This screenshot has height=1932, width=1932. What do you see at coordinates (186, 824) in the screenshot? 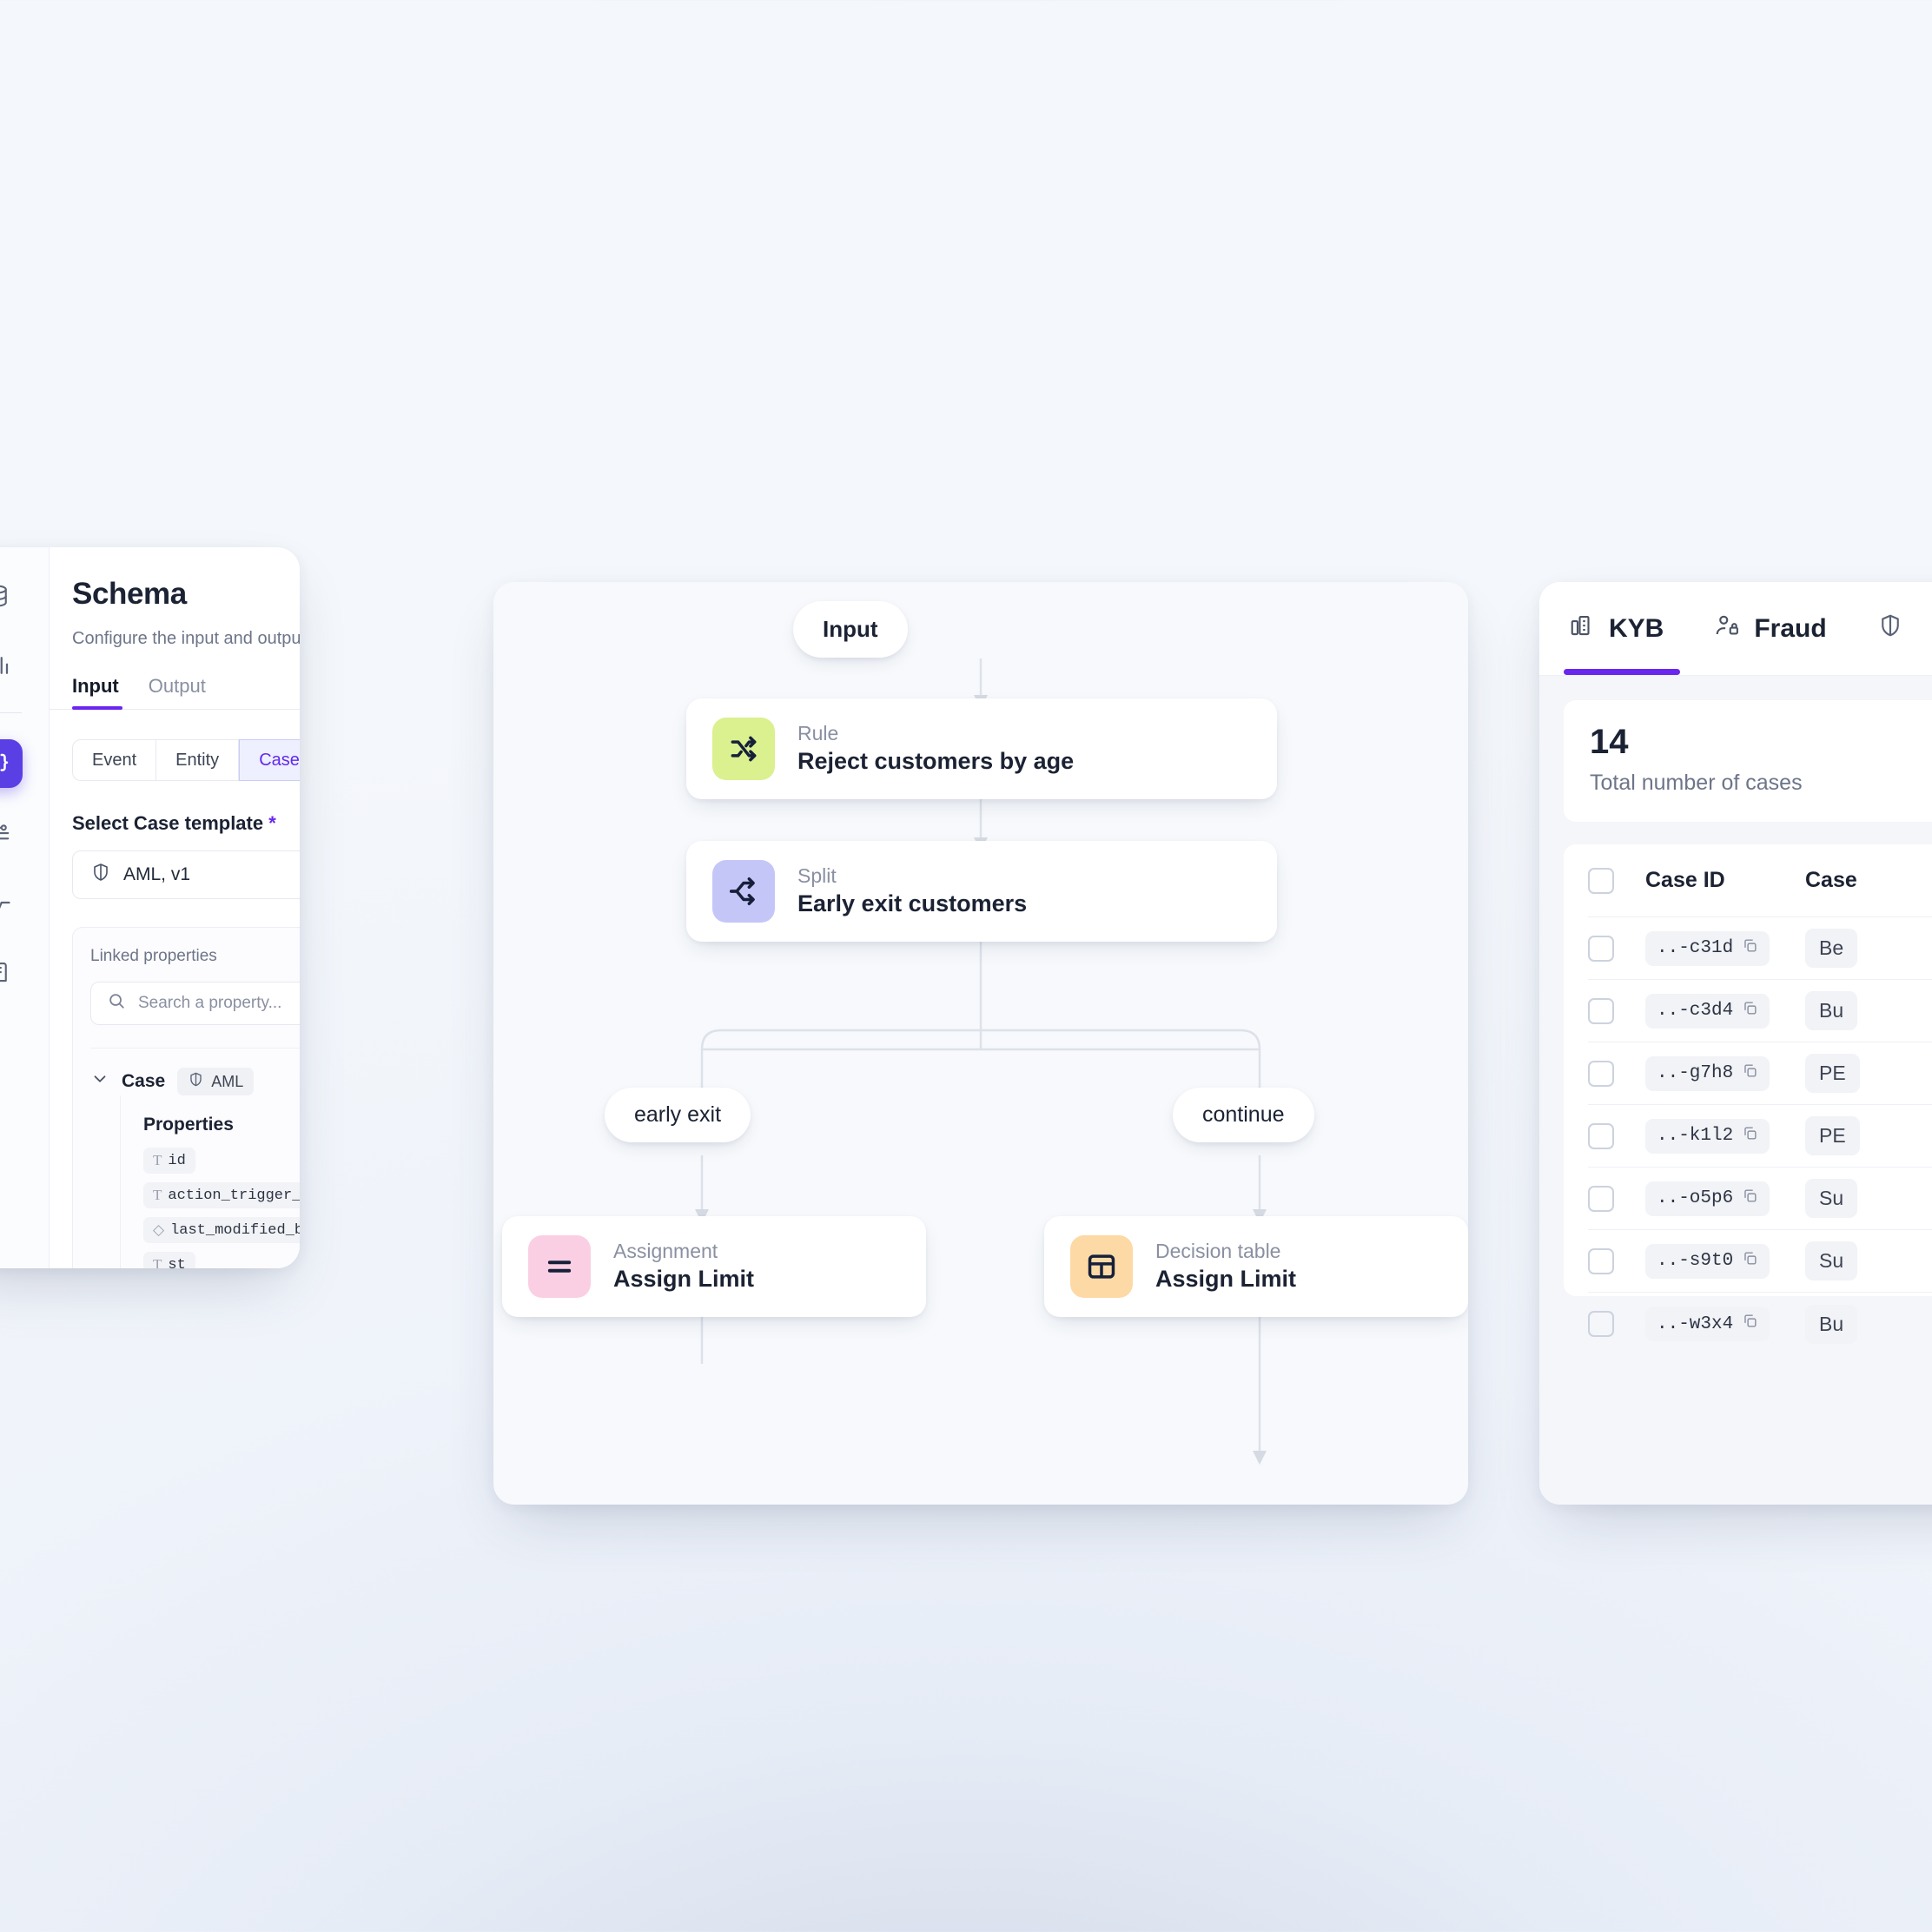
I see `case-template-label: Select Case template *` at bounding box center [186, 824].